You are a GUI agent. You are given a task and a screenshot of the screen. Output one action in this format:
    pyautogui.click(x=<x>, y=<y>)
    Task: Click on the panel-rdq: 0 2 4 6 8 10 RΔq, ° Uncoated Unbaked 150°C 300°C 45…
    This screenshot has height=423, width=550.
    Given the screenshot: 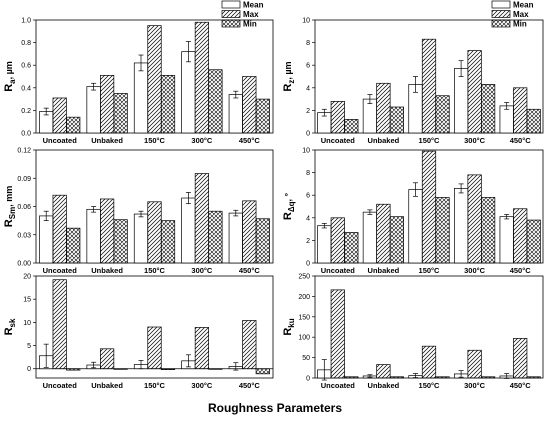 What is the action you would take?
    pyautogui.click(x=413, y=211)
    